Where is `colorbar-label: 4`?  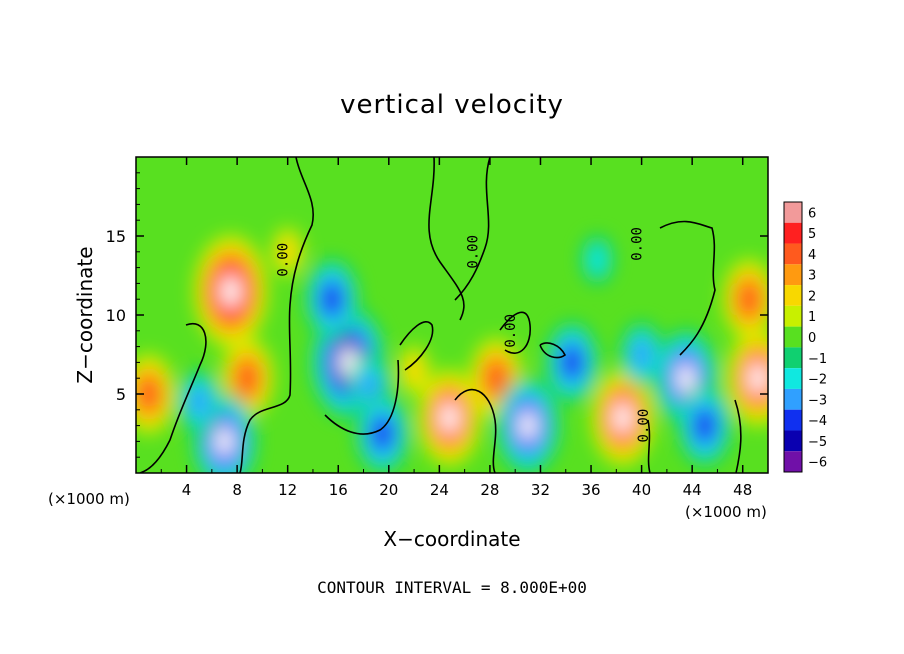
colorbar-label: 4 is located at coordinates (812, 255).